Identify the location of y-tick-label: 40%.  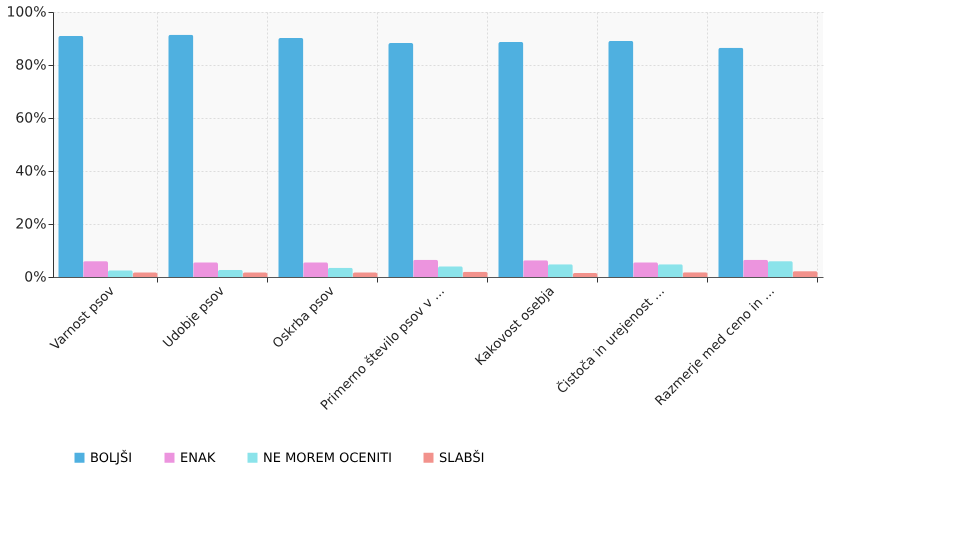
(30, 172).